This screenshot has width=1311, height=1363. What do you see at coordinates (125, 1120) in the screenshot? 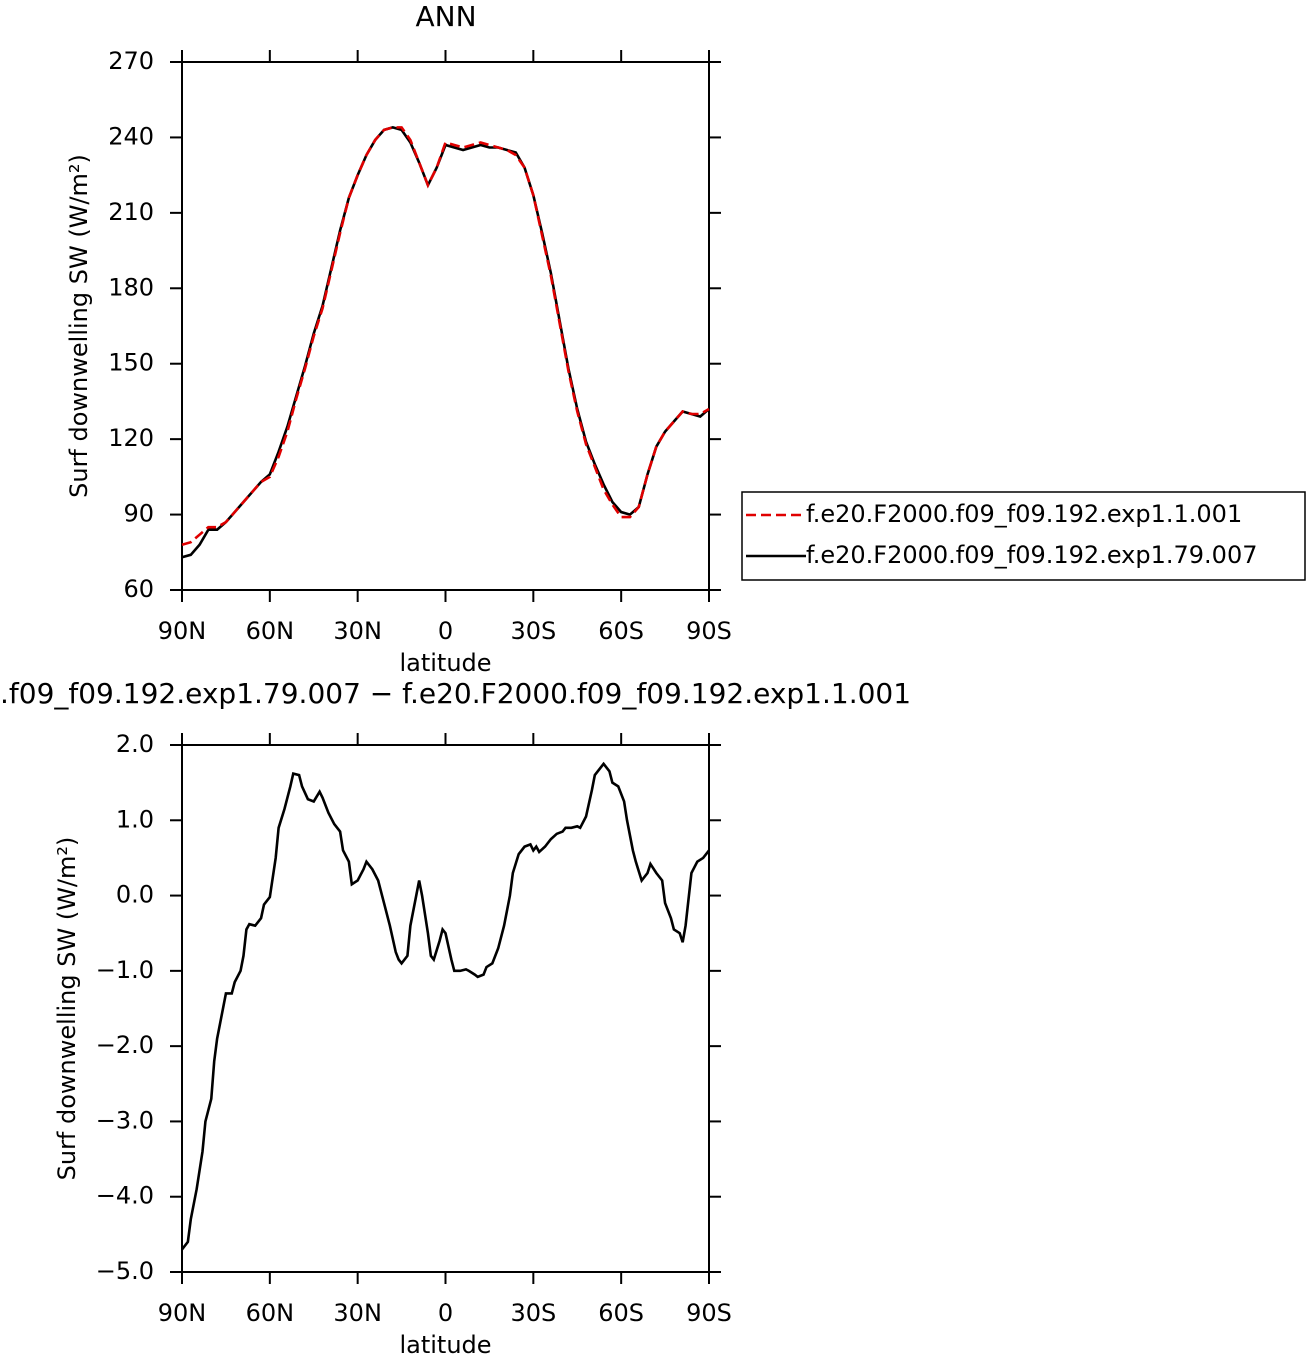
I see `y-tick-label: −3.0` at bounding box center [125, 1120].